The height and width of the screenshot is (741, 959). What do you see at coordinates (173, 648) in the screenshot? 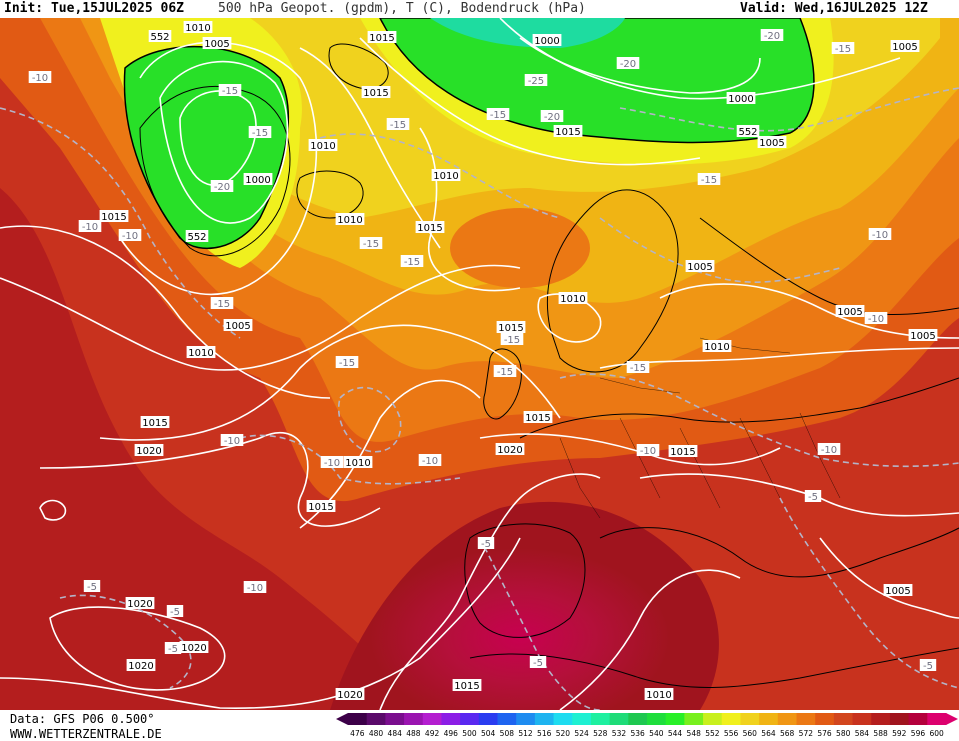
I see `temperature-label-33: -5` at bounding box center [173, 648].